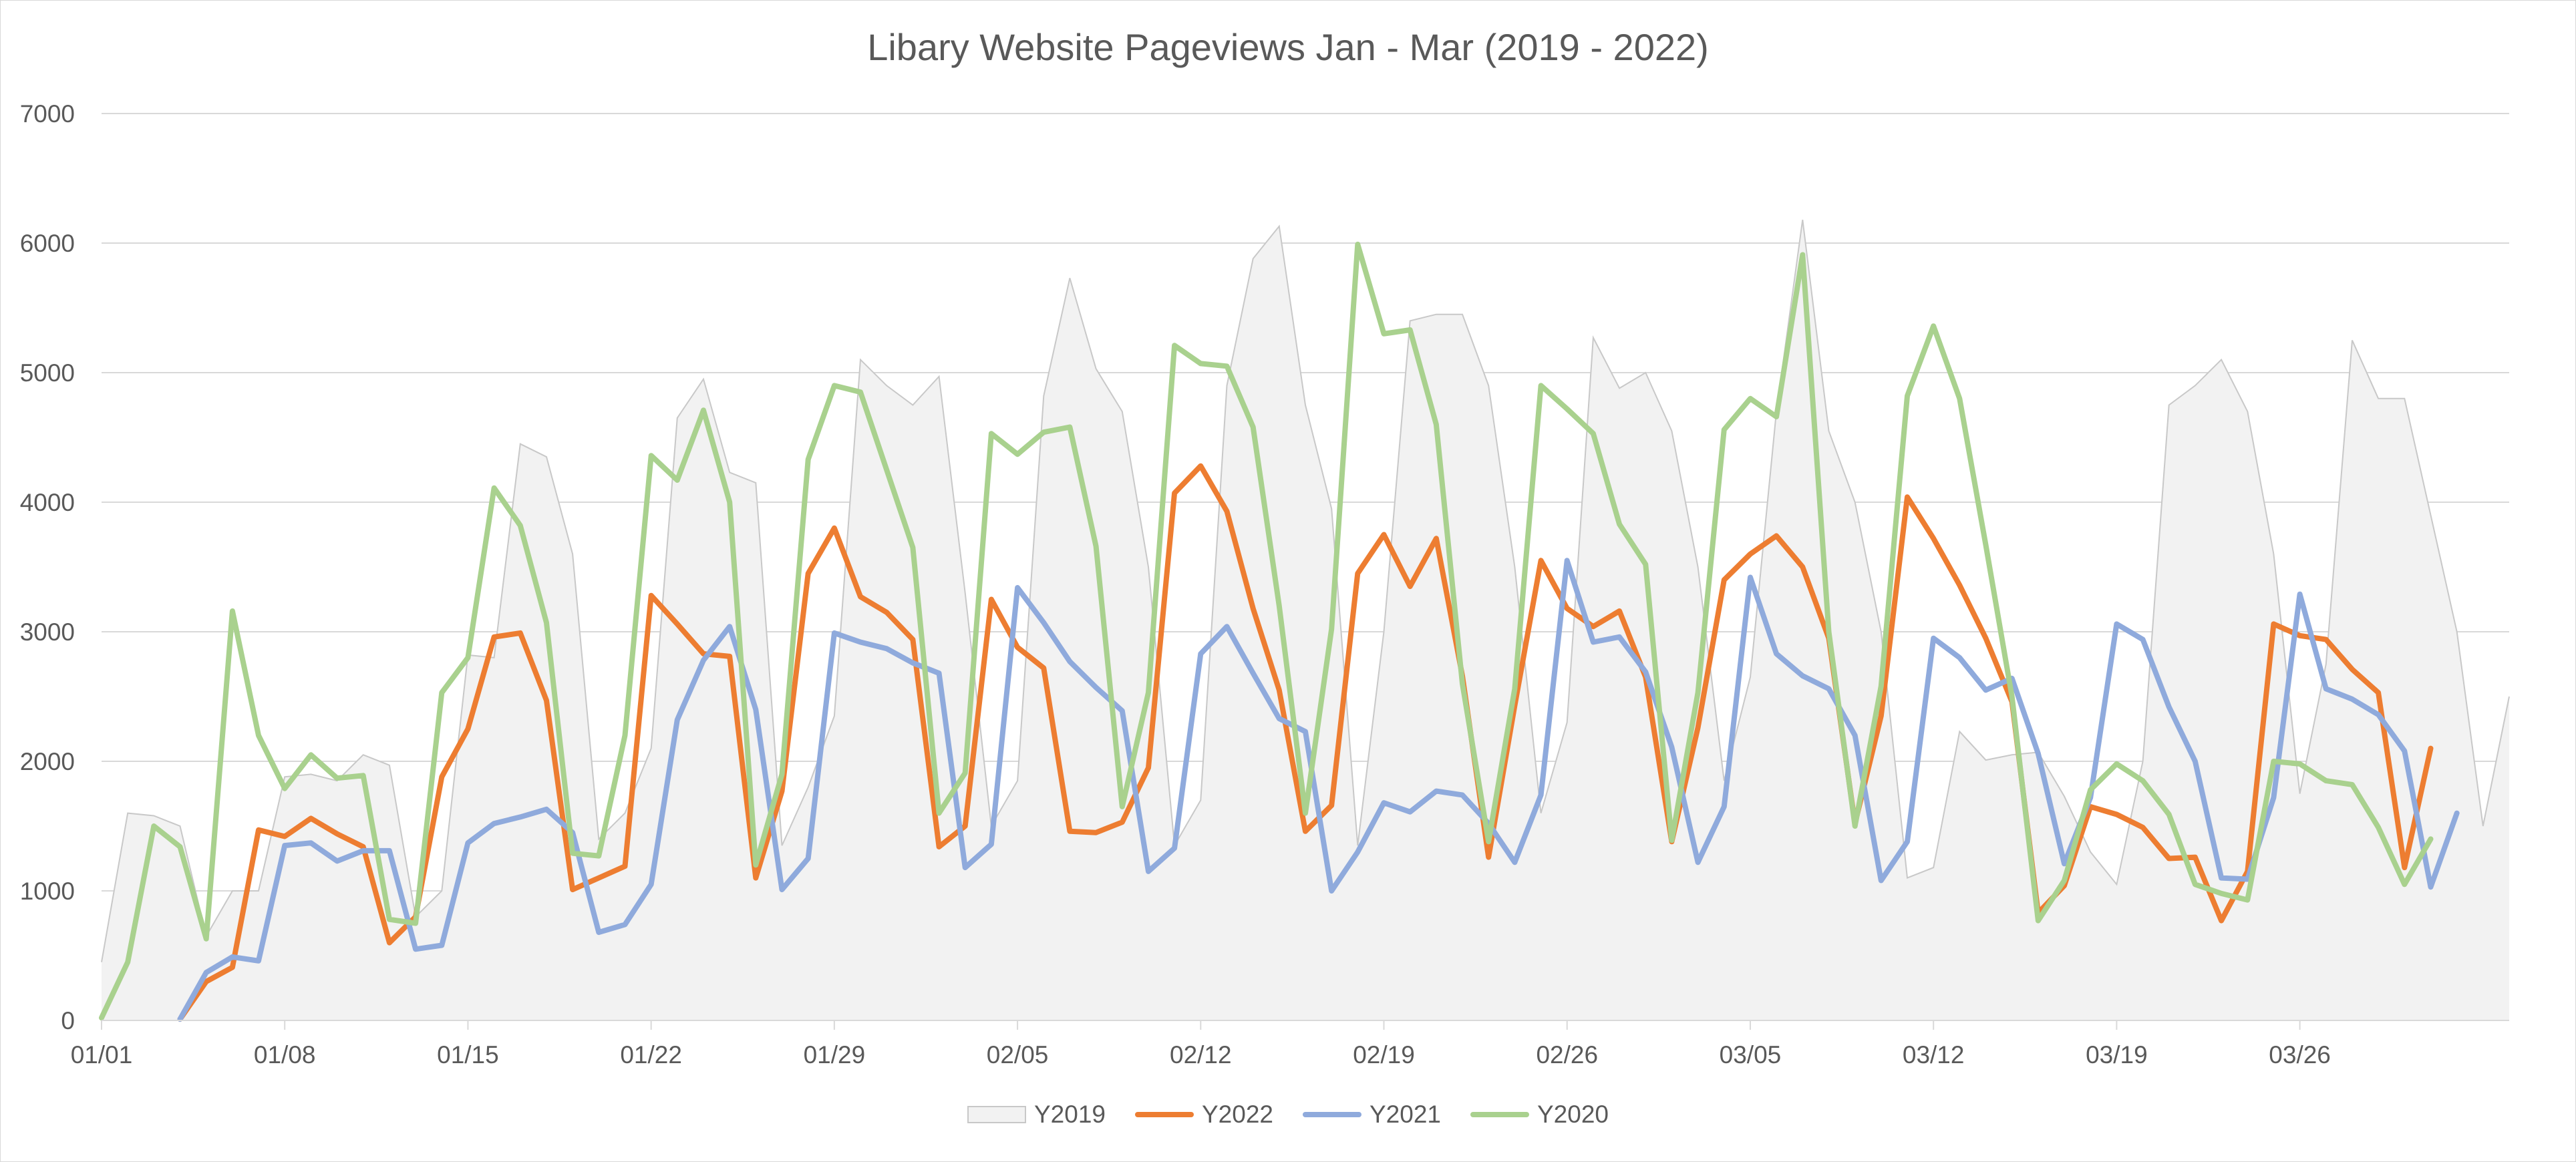 Image resolution: width=2576 pixels, height=1162 pixels. Describe the element at coordinates (47, 892) in the screenshot. I see `y-tick-label: 1000` at that location.